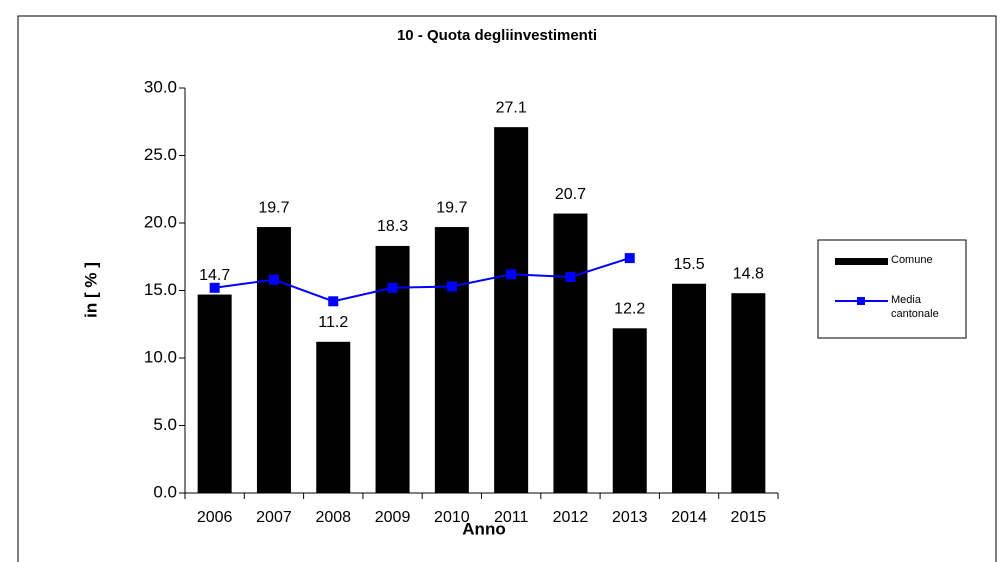  Describe the element at coordinates (160, 289) in the screenshot. I see `y-tick-label: 15.0` at that location.